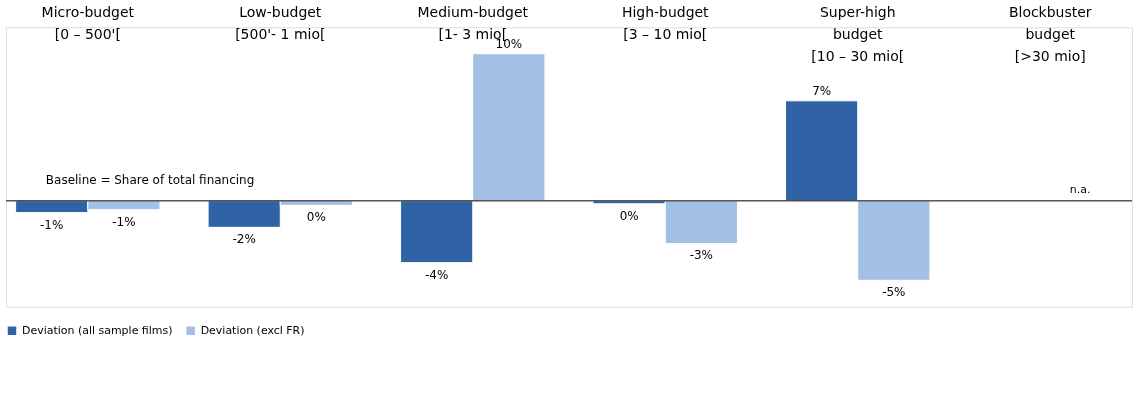 The image size is (1148, 405). Describe the element at coordinates (280, 22) in the screenshot. I see `x-tick-label: Low-budget [500'- 1 mio[` at that location.